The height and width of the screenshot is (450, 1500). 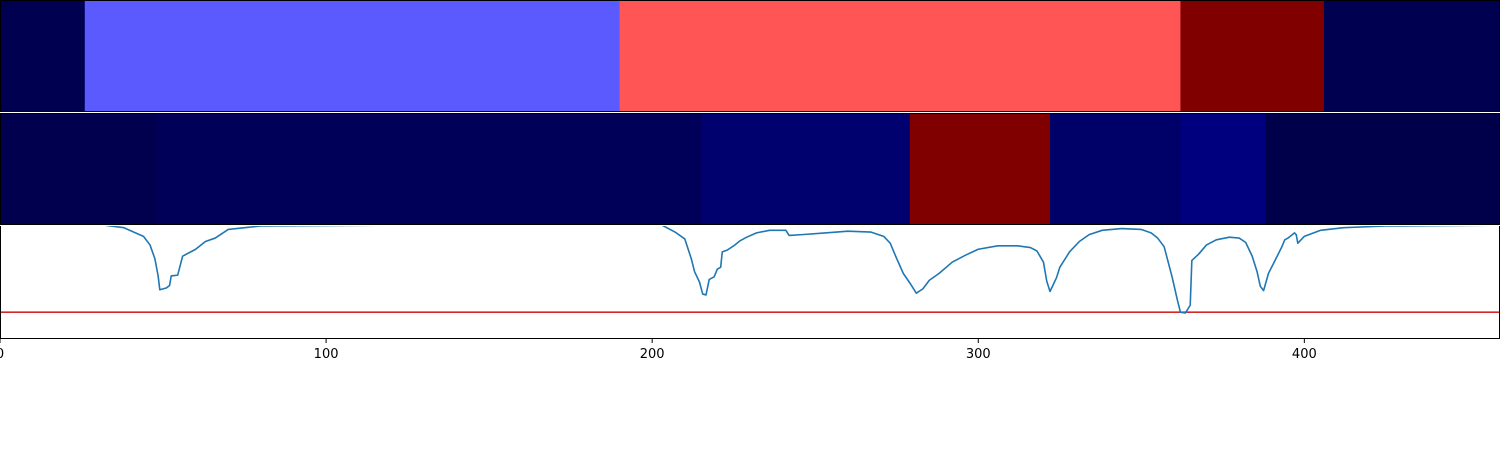 What do you see at coordinates (1304, 354) in the screenshot?
I see `x-tick-label-400: 400` at bounding box center [1304, 354].